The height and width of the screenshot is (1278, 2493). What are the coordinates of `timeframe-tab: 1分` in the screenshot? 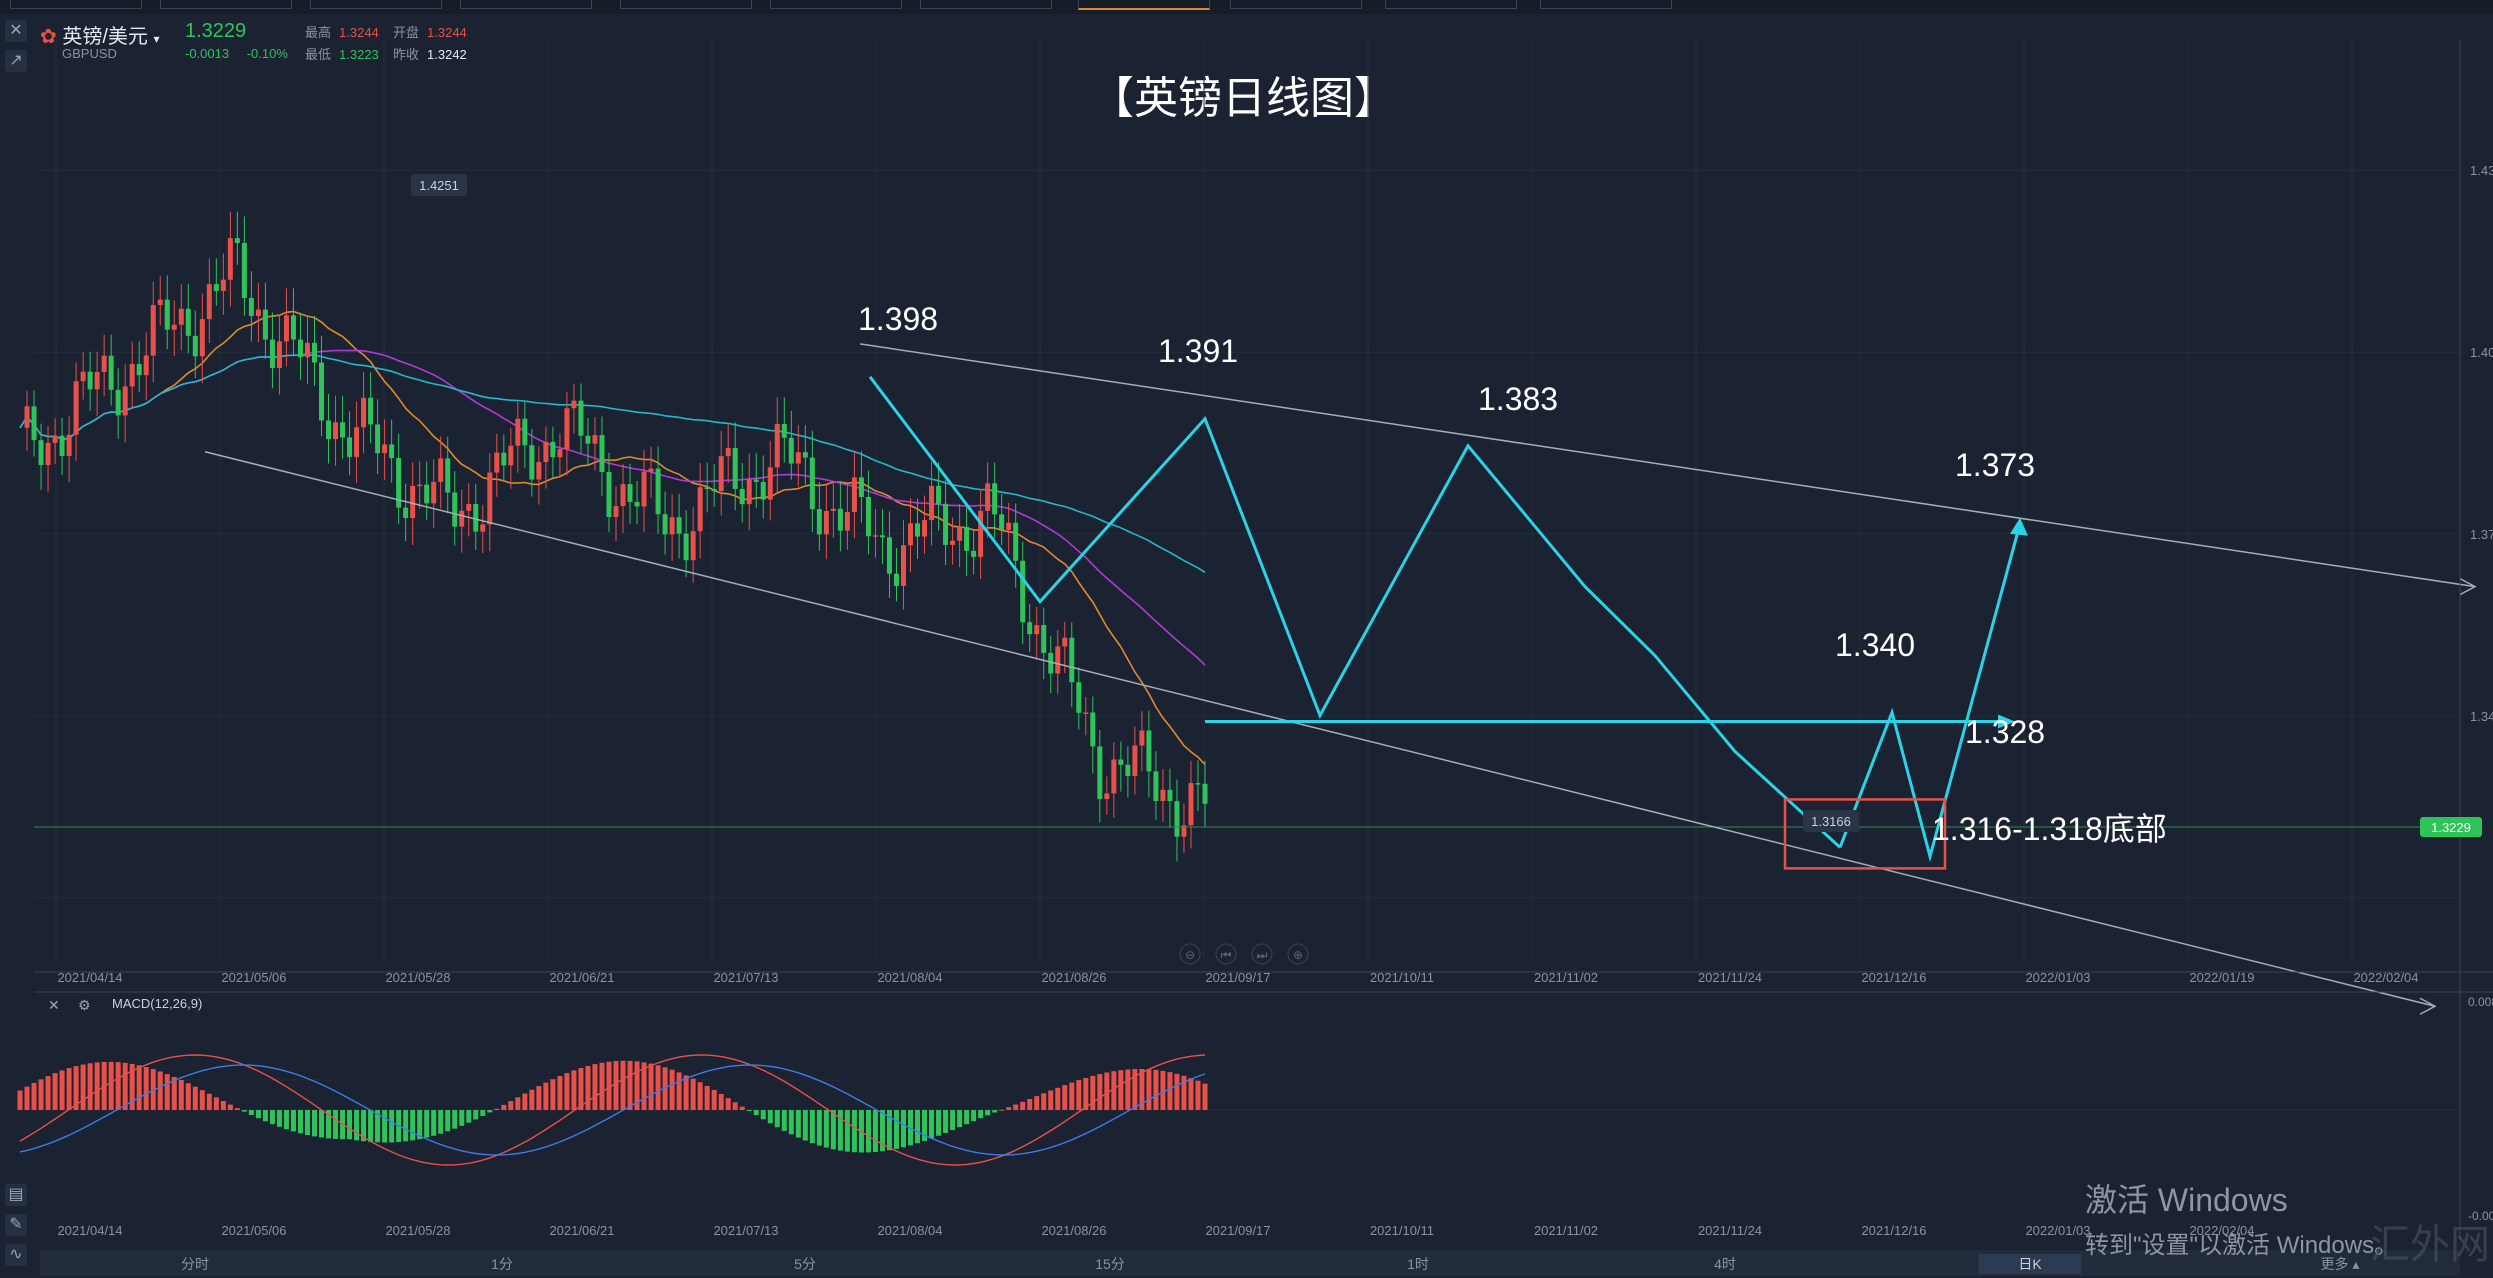 It's located at (502, 1264).